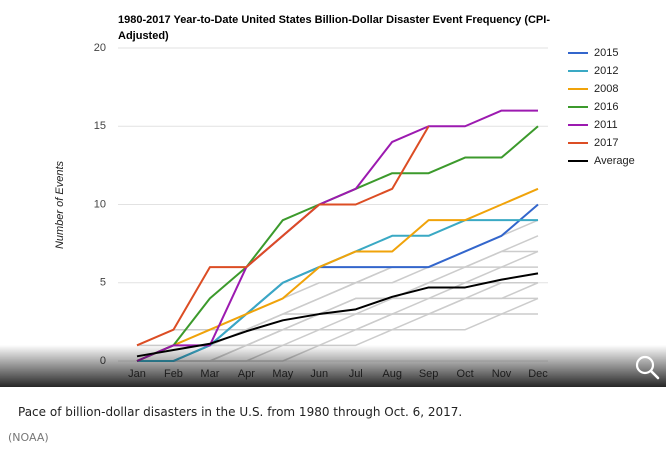 This screenshot has height=452, width=666. I want to click on x-tick-label: Dec, so click(538, 374).